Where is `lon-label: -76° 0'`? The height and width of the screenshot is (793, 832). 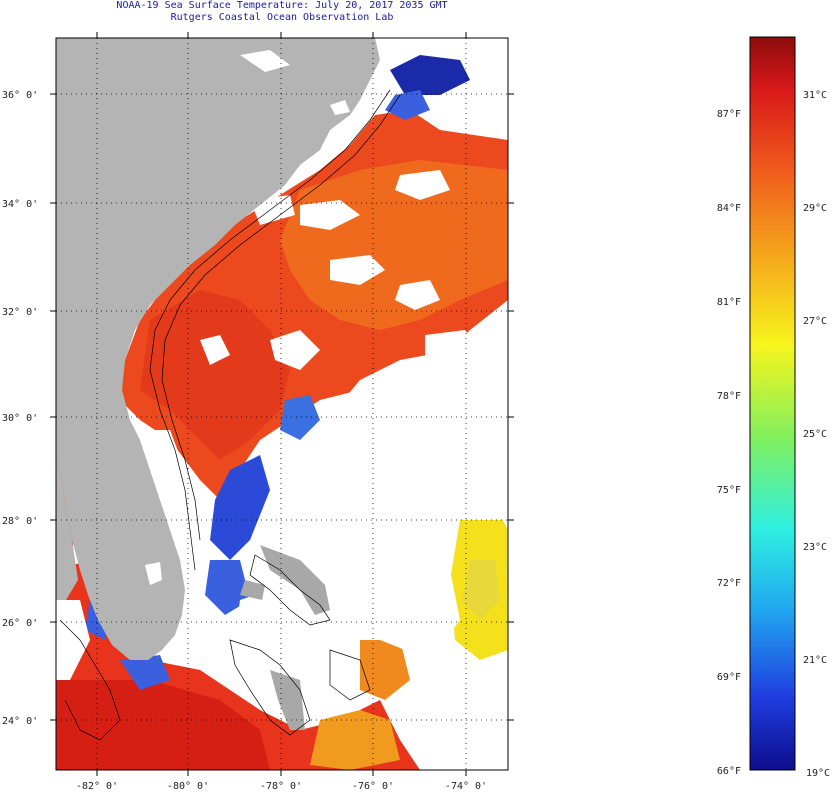
lon-label: -76° 0' is located at coordinates (373, 786).